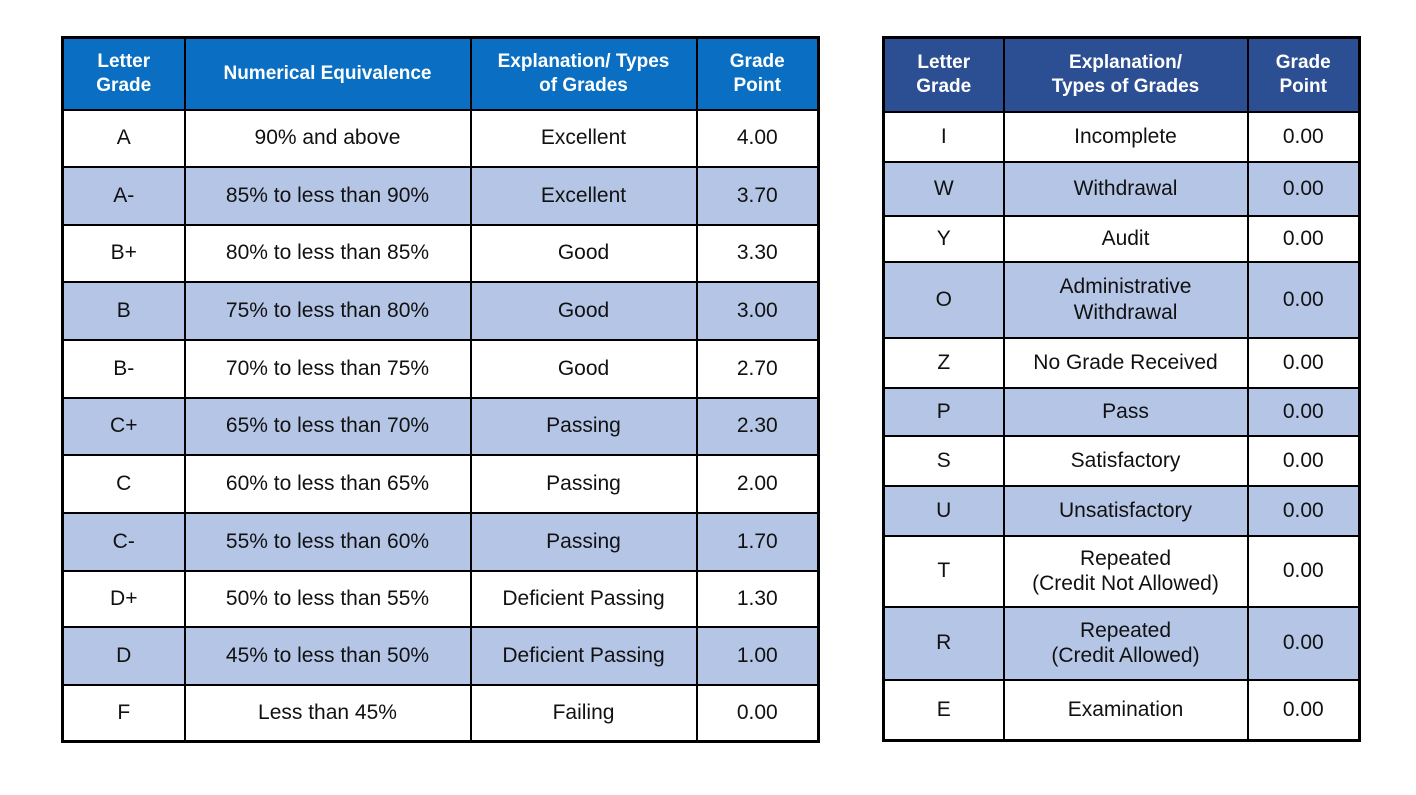 This screenshot has height=795, width=1416. Describe the element at coordinates (123, 310) in the screenshot. I see `letter-grade-cell: B` at that location.